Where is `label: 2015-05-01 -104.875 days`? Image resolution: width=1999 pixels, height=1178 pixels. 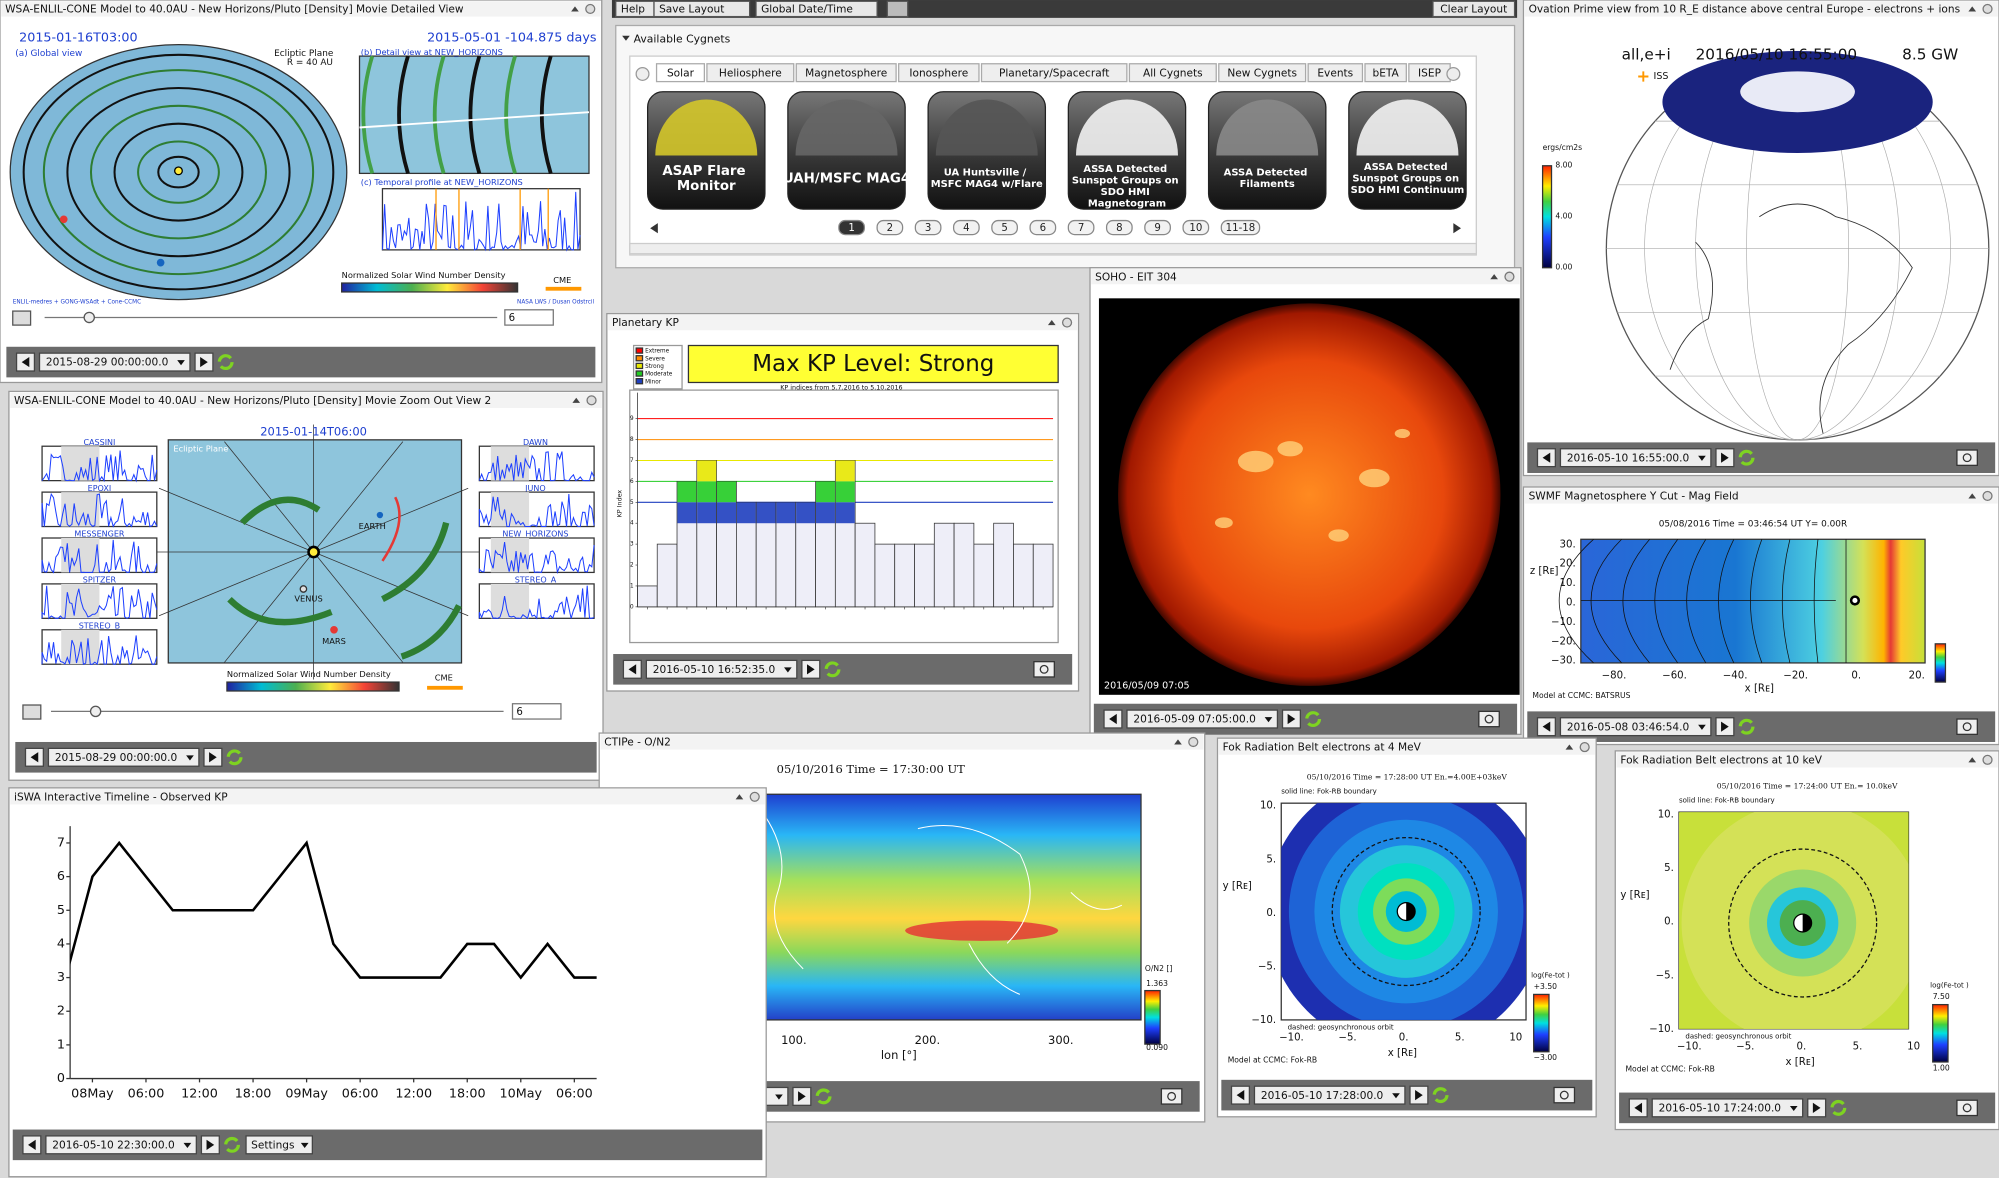
label: 2015-05-01 -104.875 days is located at coordinates (512, 38).